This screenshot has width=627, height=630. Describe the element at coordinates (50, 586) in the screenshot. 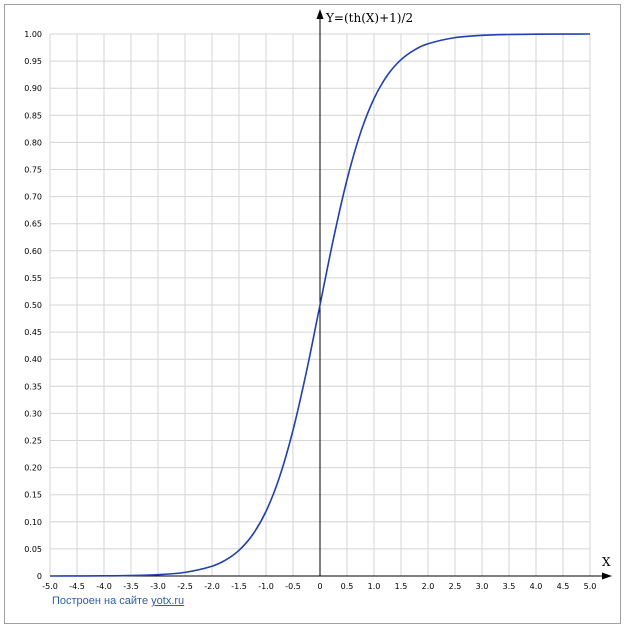

I see `x-tick-label-0: -5.0` at that location.